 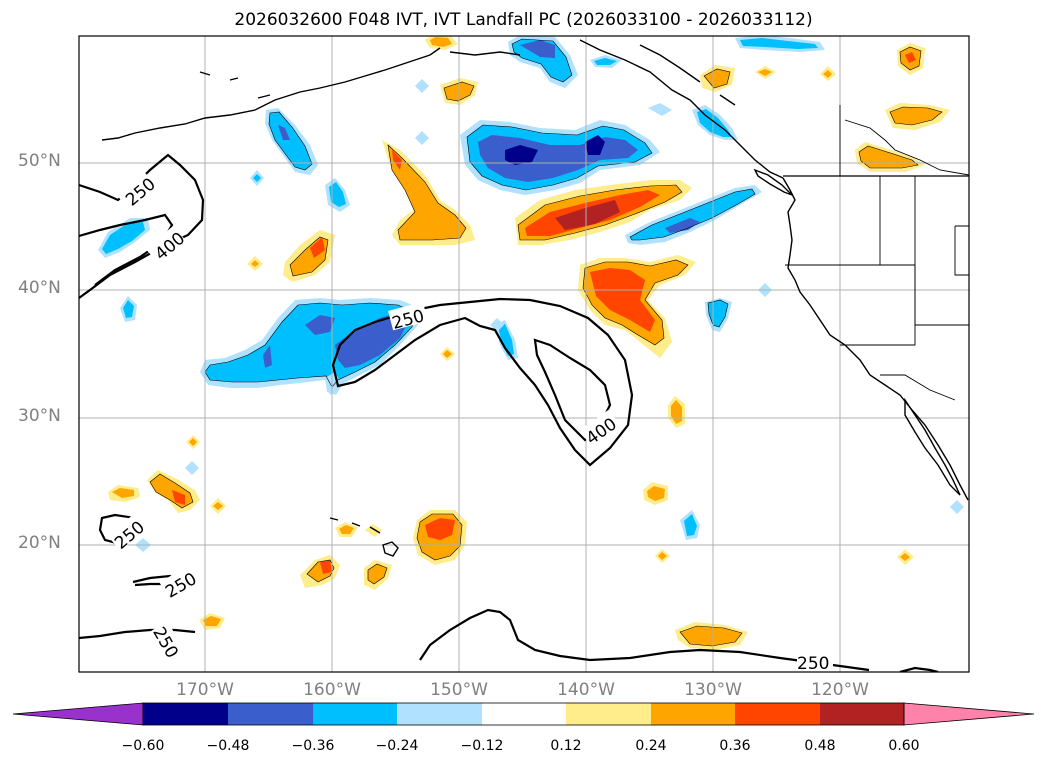 What do you see at coordinates (713, 690) in the screenshot?
I see `lon-label-130w: 130°W` at bounding box center [713, 690].